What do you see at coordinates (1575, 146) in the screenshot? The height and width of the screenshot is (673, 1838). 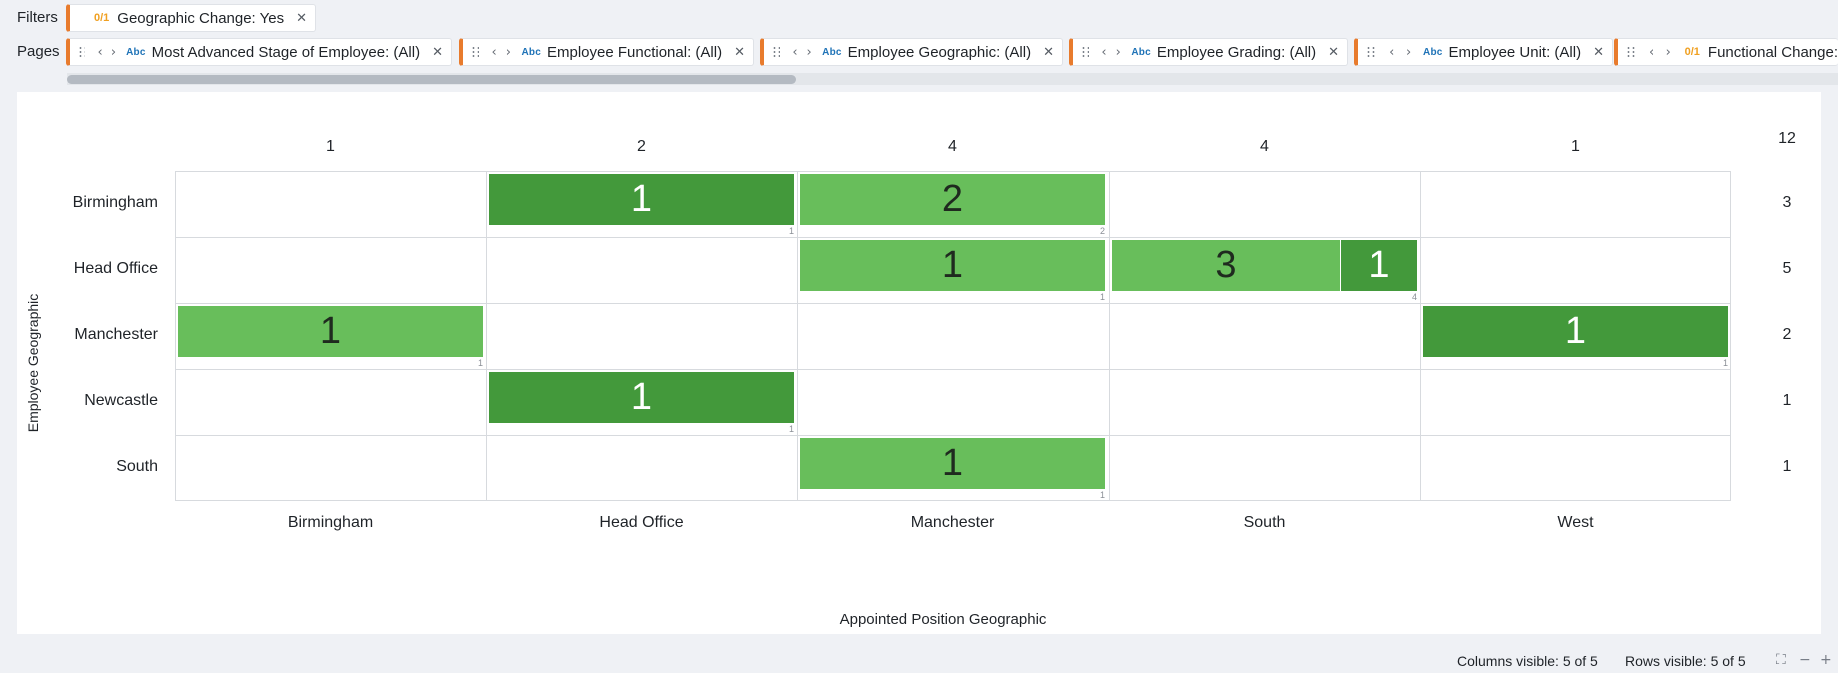 I see `column-total: 1` at bounding box center [1575, 146].